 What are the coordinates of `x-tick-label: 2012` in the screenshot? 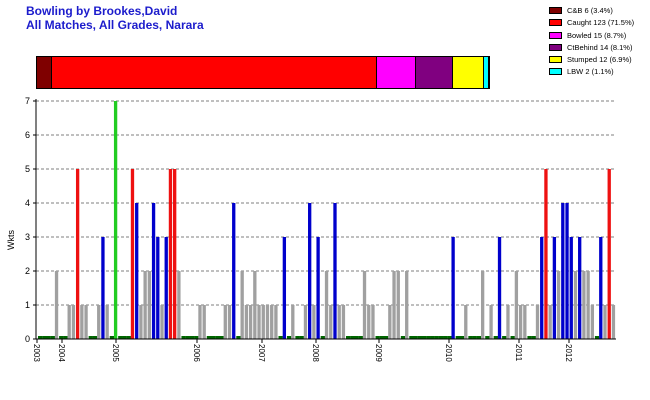 It's located at (568, 353).